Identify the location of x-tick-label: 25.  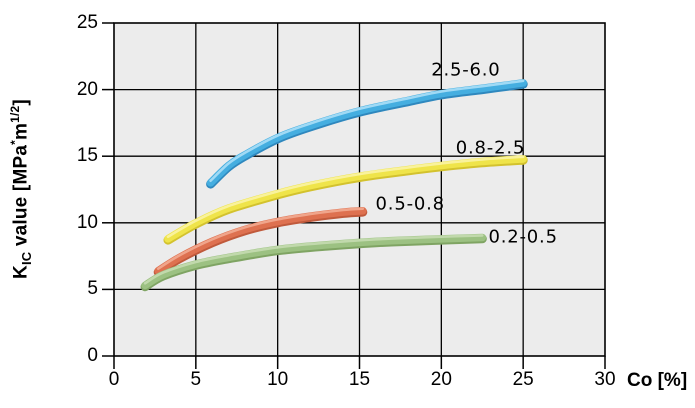
(523, 379).